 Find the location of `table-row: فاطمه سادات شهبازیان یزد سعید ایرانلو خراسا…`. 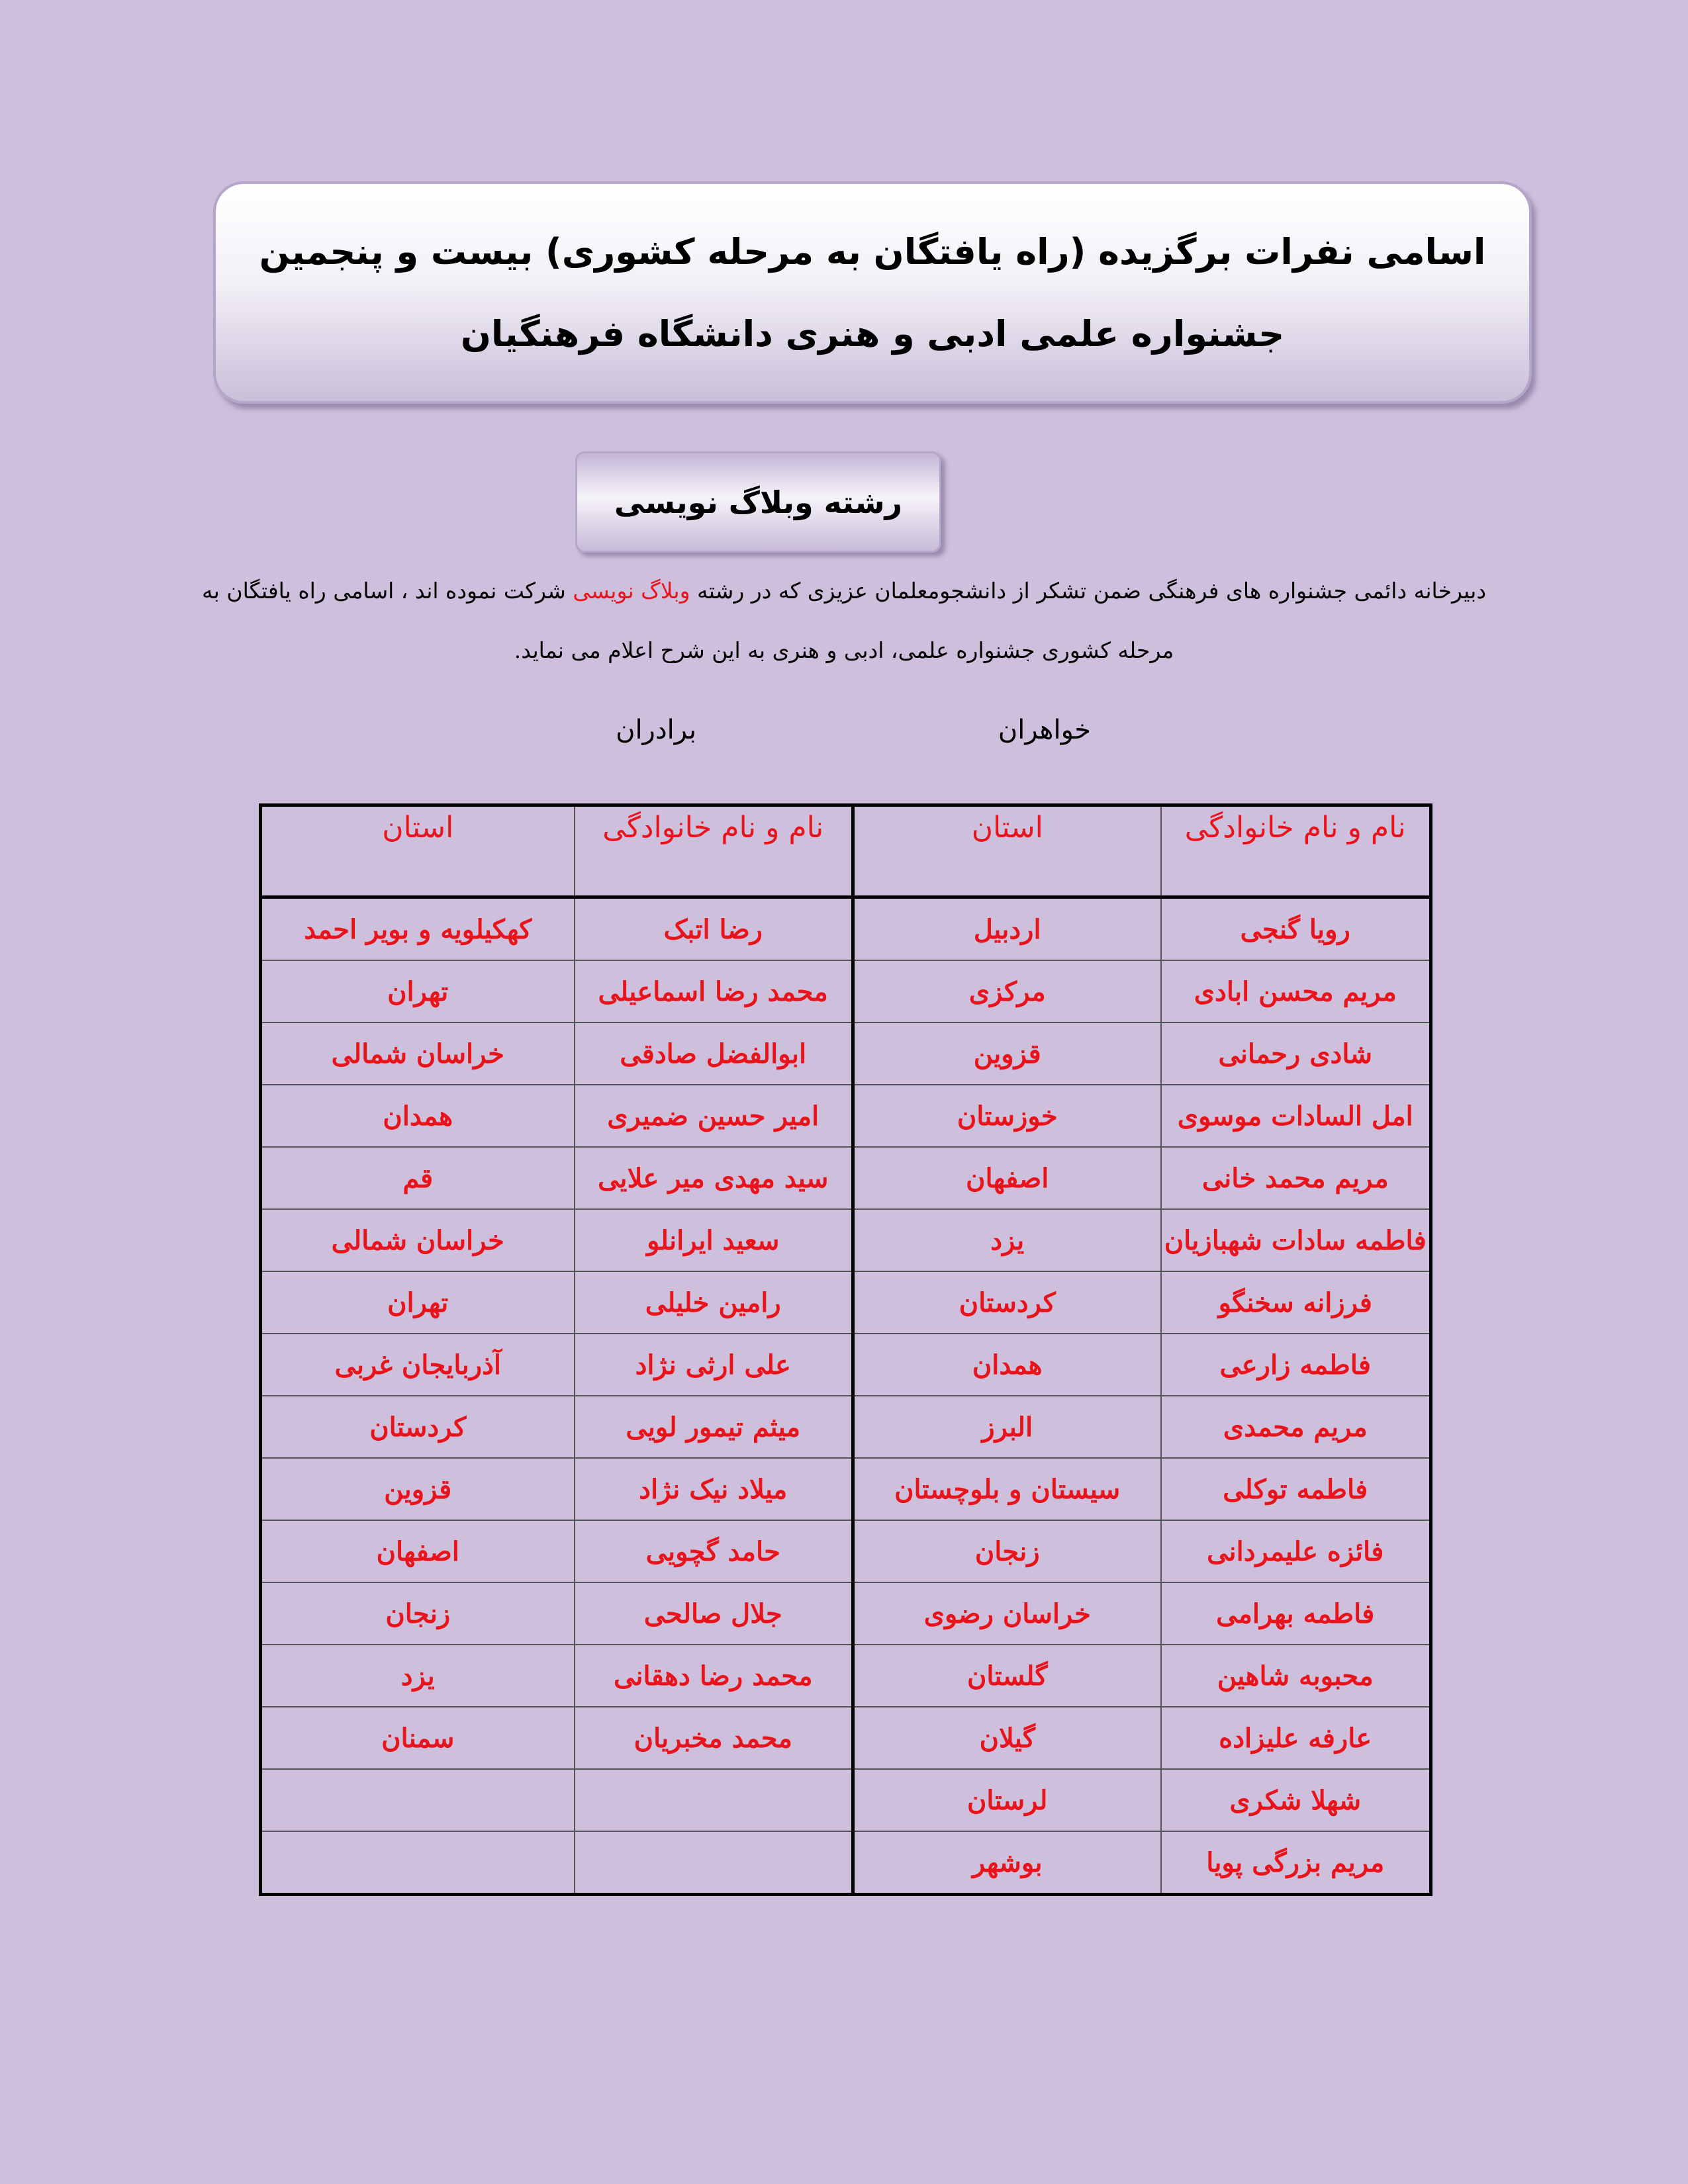

table-row: فاطمه سادات شهبازیان یزد سعید ایرانلو خراسا… is located at coordinates (845, 1240).